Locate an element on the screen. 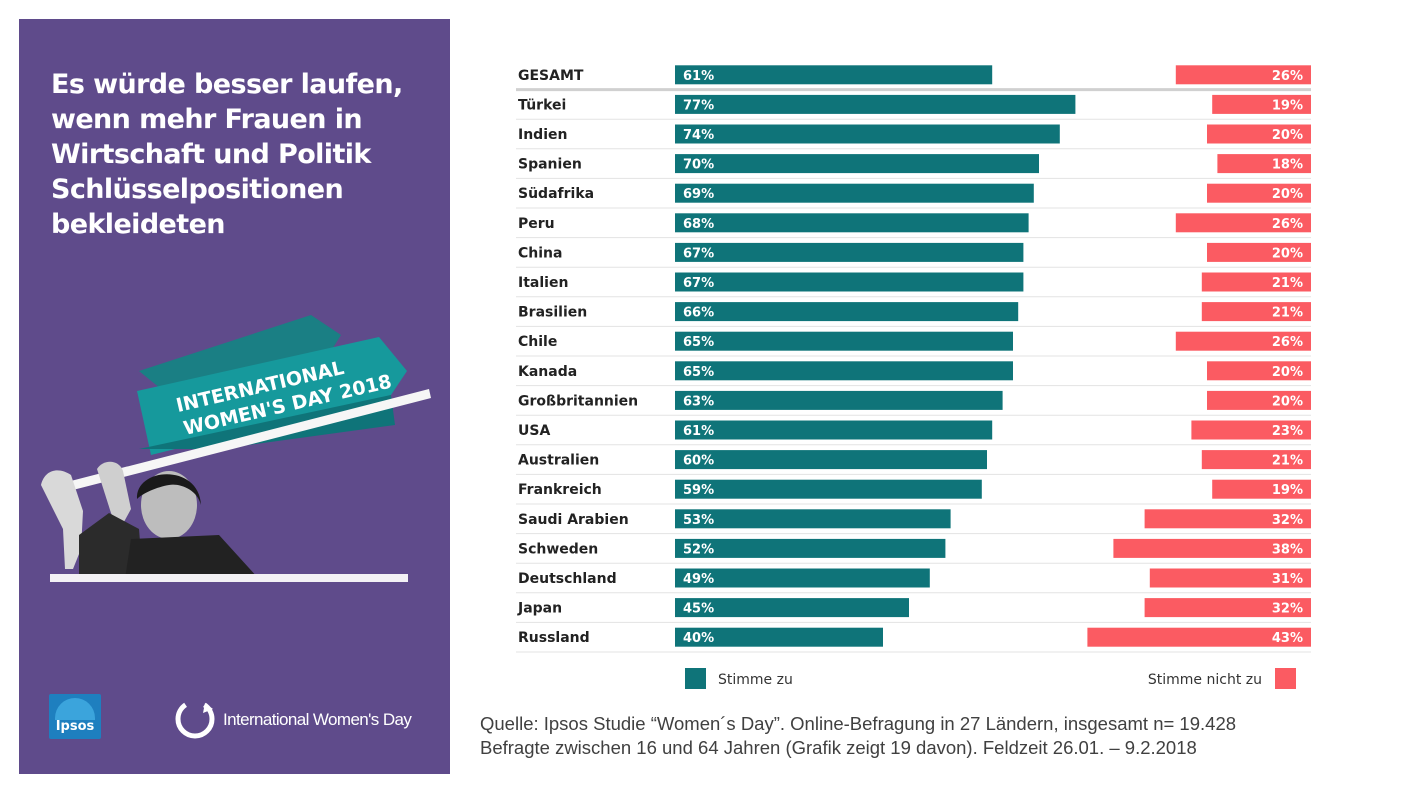 This screenshot has width=1411, height=794. headline-line: Wirtschaft und Politik is located at coordinates (211, 154).